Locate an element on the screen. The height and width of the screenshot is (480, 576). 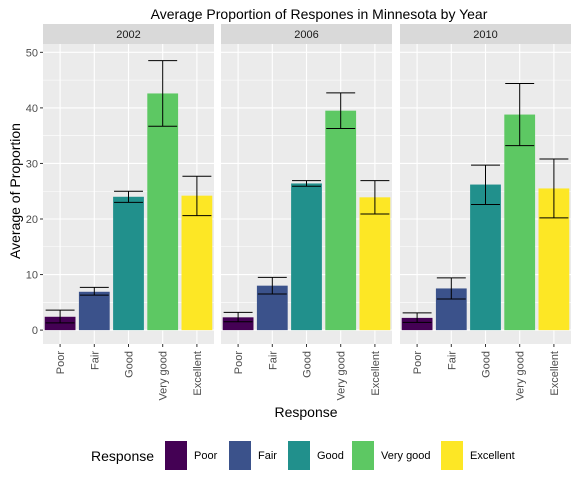
legend-item-good: Good is located at coordinates (316, 455).